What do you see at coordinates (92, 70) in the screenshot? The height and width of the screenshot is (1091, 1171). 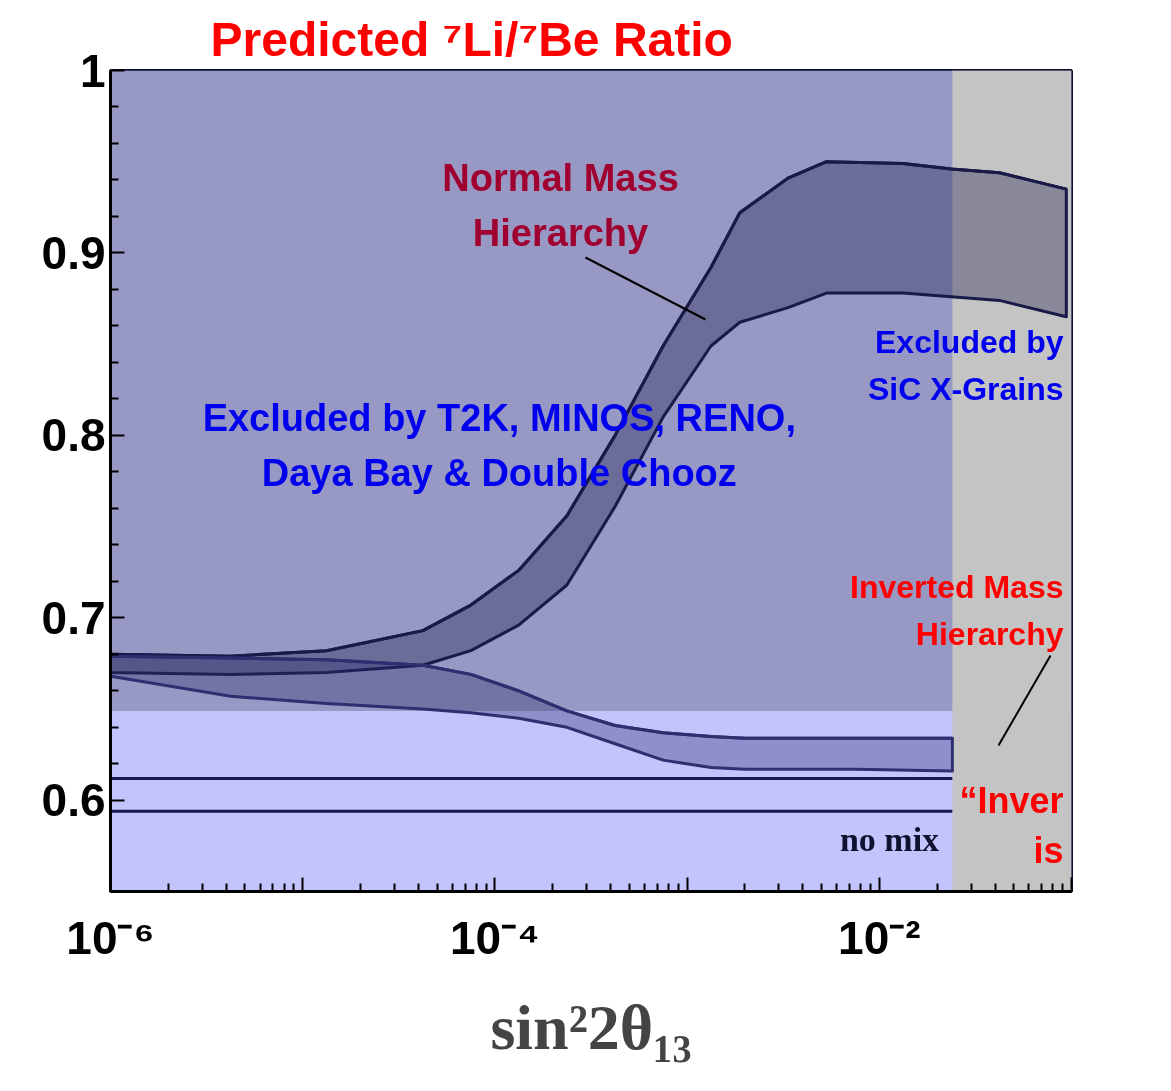 I see `y-tick-label: 1` at bounding box center [92, 70].